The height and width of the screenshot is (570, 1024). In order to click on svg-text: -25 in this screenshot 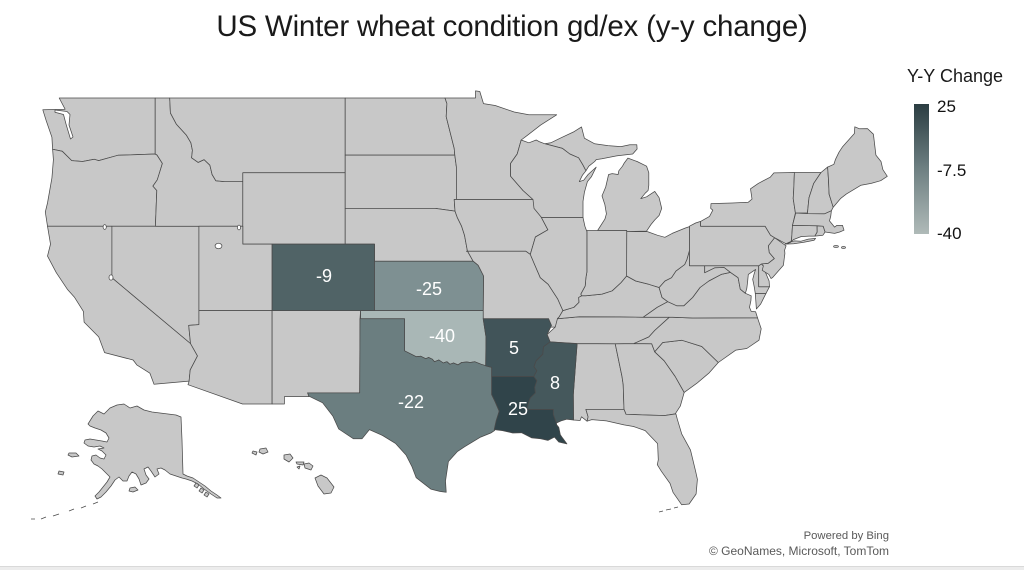, I will do `click(429, 289)`.